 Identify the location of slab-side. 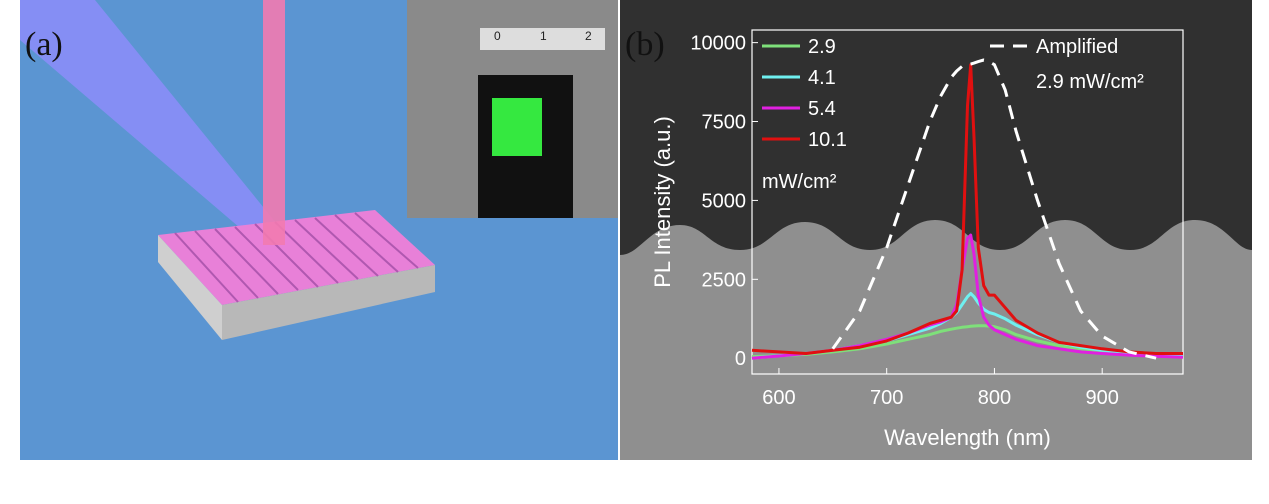
(190, 287).